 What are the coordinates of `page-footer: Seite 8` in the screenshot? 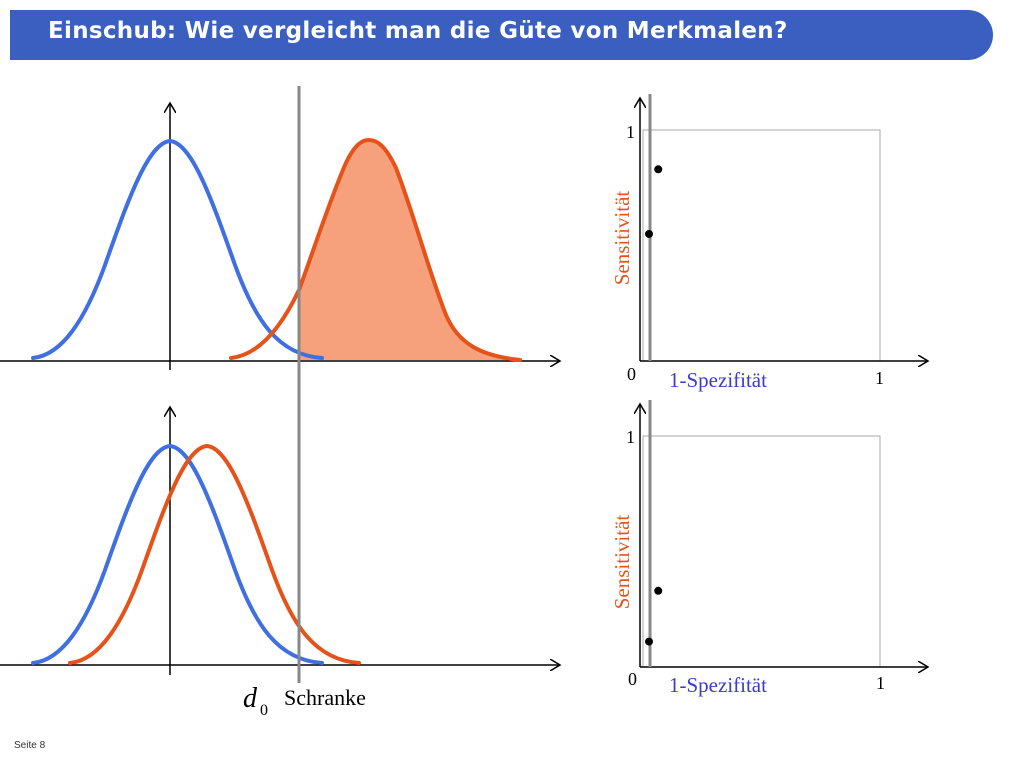 It's located at (30, 745).